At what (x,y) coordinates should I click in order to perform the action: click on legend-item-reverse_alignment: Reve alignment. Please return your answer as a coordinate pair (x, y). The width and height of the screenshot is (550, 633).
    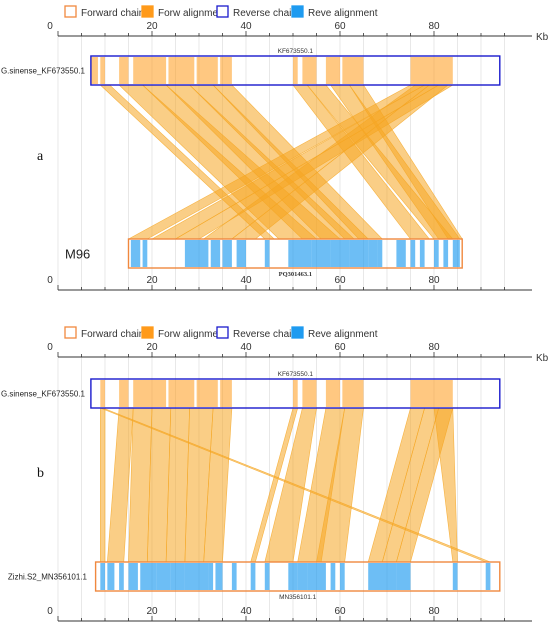
    Looking at the image, I should click on (334, 12).